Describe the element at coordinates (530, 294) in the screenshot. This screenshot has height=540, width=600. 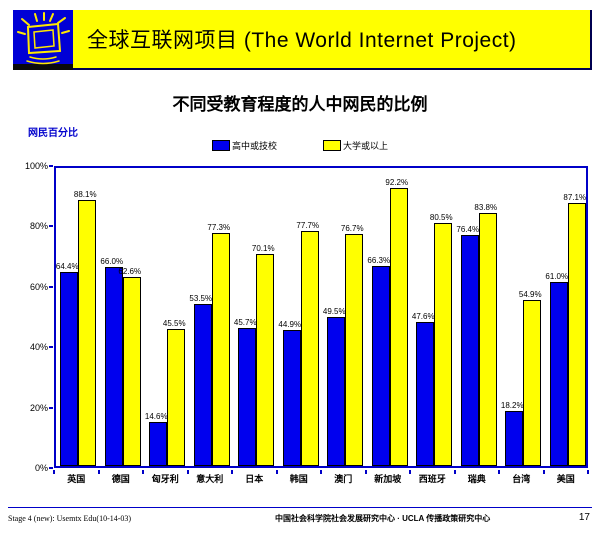
I see `bar-value-label: 54.9%` at that location.